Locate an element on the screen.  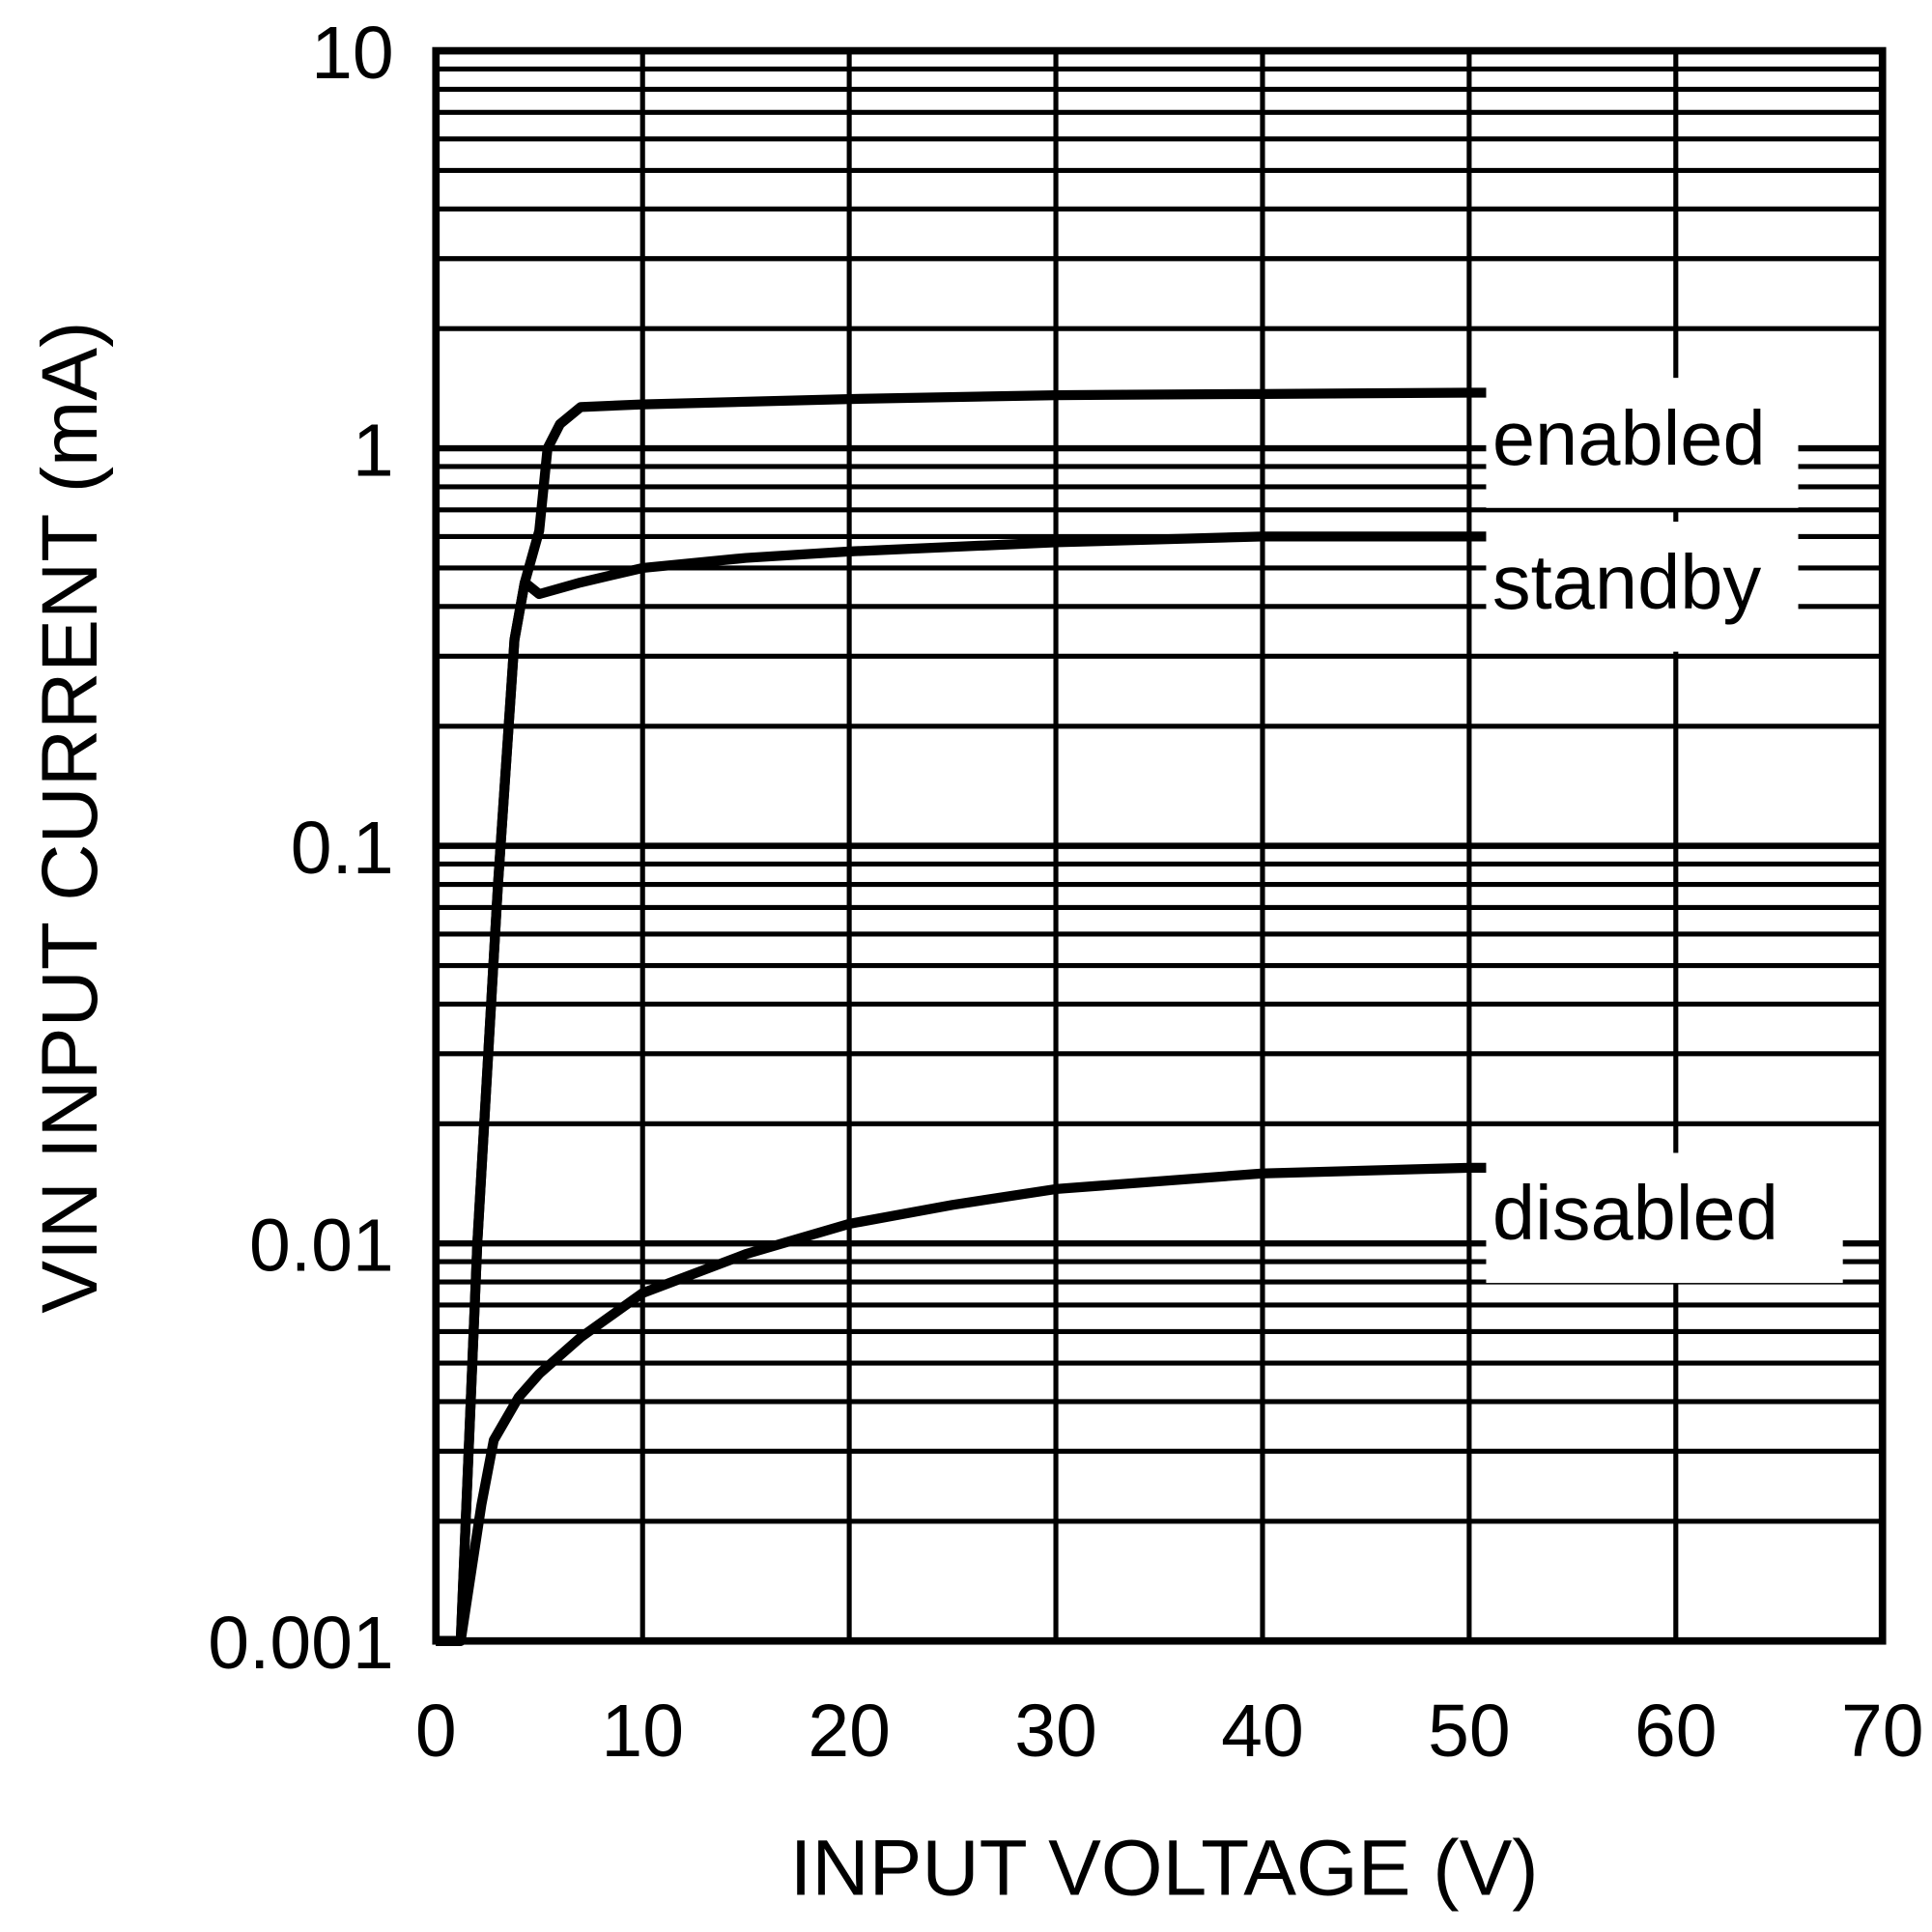
y-axis-title: VIN INPUT CURRENT (mA) is located at coordinates (70, 818).